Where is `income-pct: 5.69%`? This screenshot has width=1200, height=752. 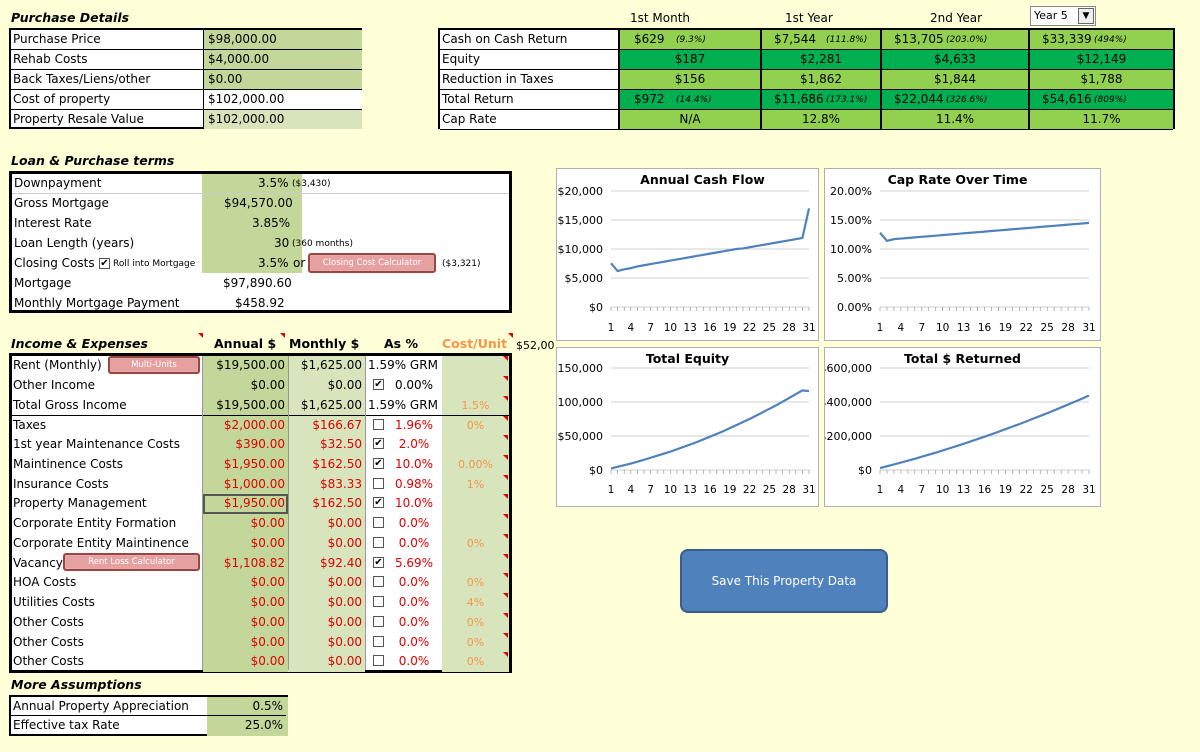
income-pct: 5.69% is located at coordinates (414, 562).